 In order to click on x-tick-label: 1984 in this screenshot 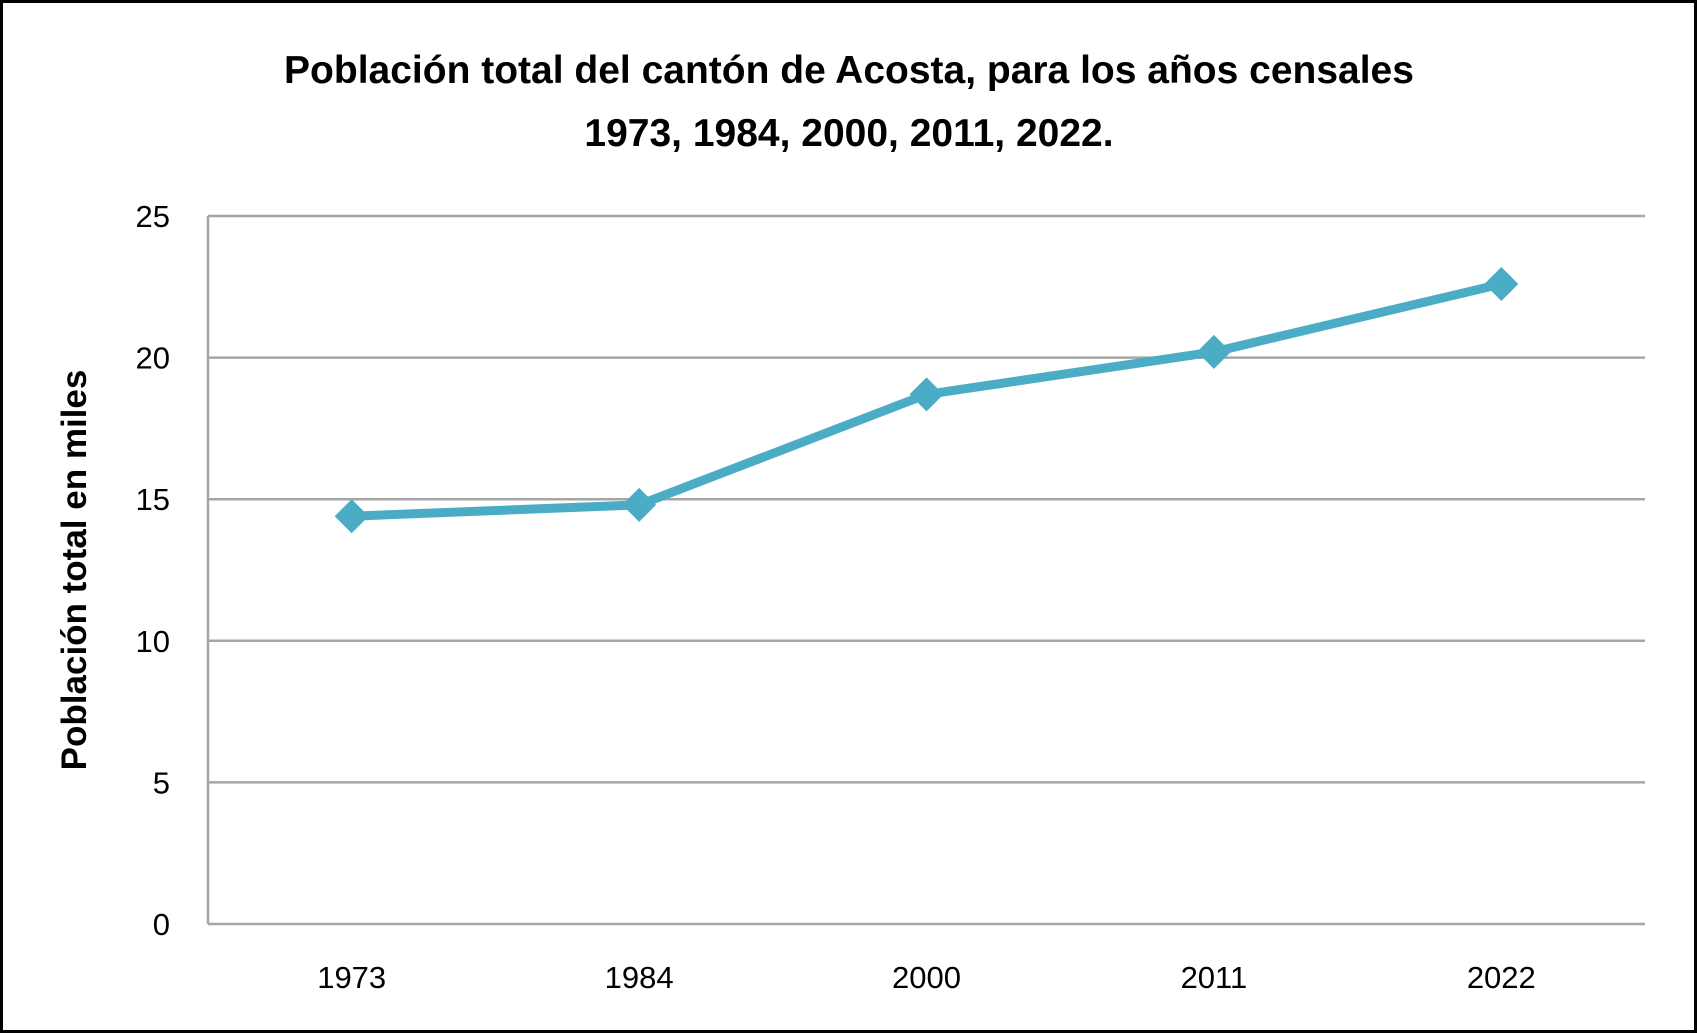, I will do `click(639, 977)`.